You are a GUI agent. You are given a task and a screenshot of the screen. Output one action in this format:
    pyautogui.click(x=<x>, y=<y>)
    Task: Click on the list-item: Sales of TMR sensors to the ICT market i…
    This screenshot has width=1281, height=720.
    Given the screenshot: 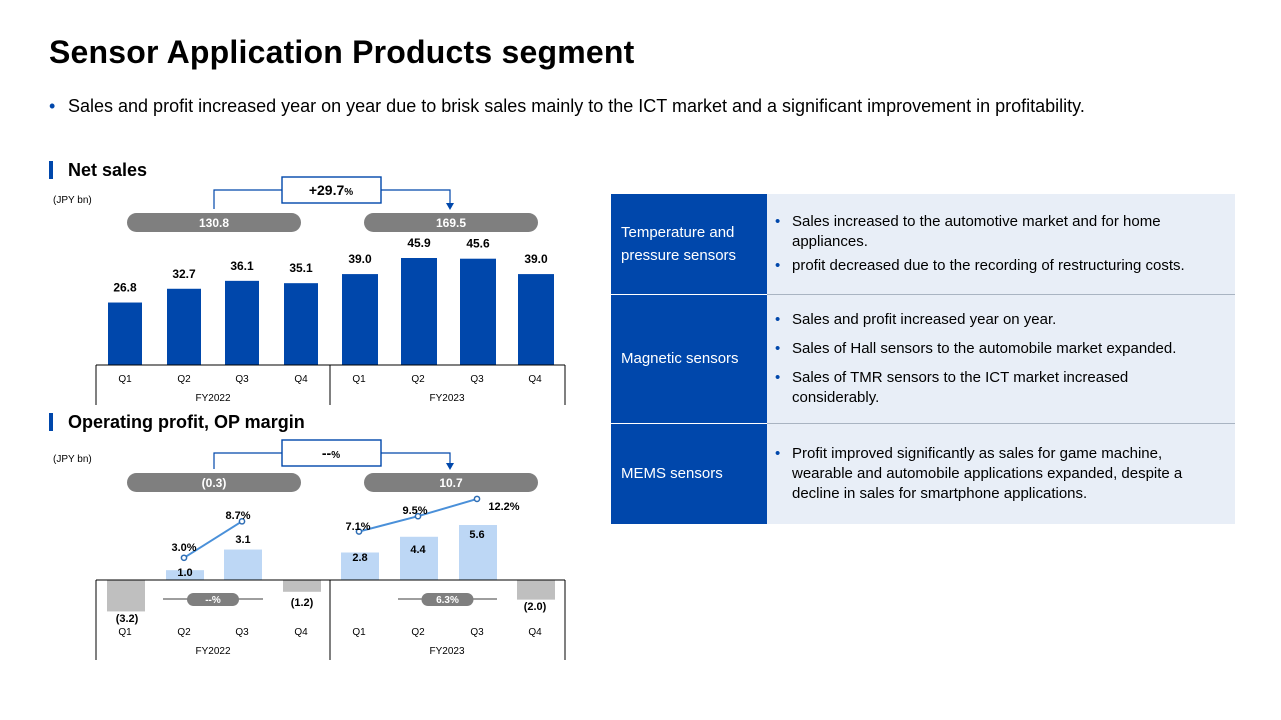 What is the action you would take?
    pyautogui.click(x=997, y=388)
    